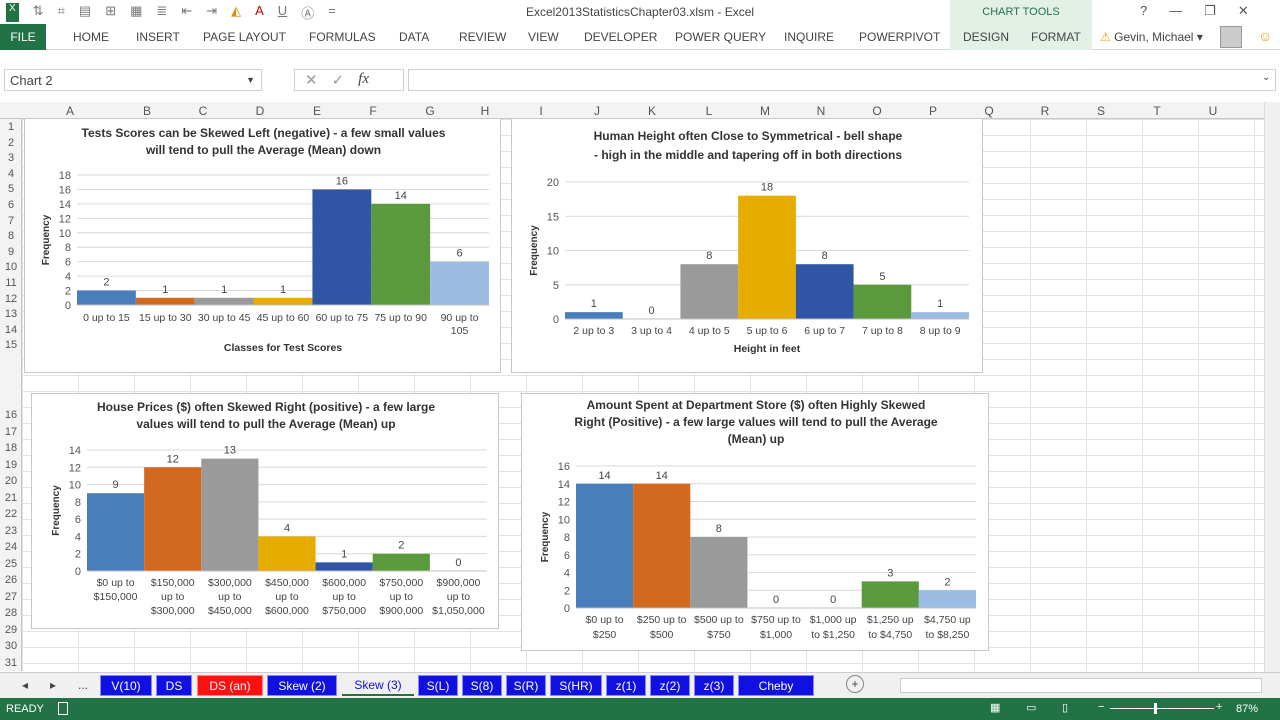  What do you see at coordinates (63, 708) in the screenshot?
I see `macro-record-icon` at bounding box center [63, 708].